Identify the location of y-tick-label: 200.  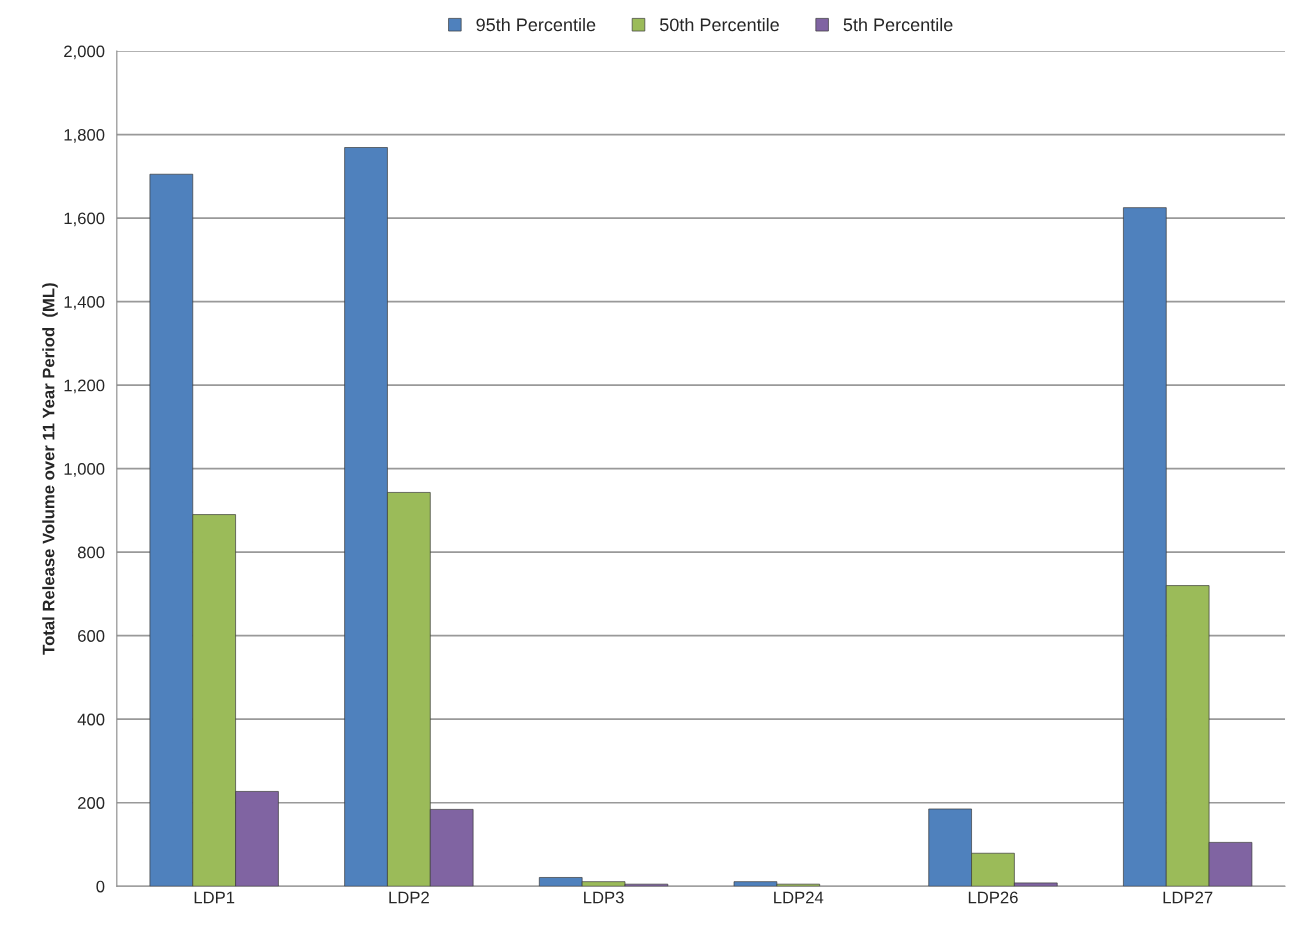
(91, 803).